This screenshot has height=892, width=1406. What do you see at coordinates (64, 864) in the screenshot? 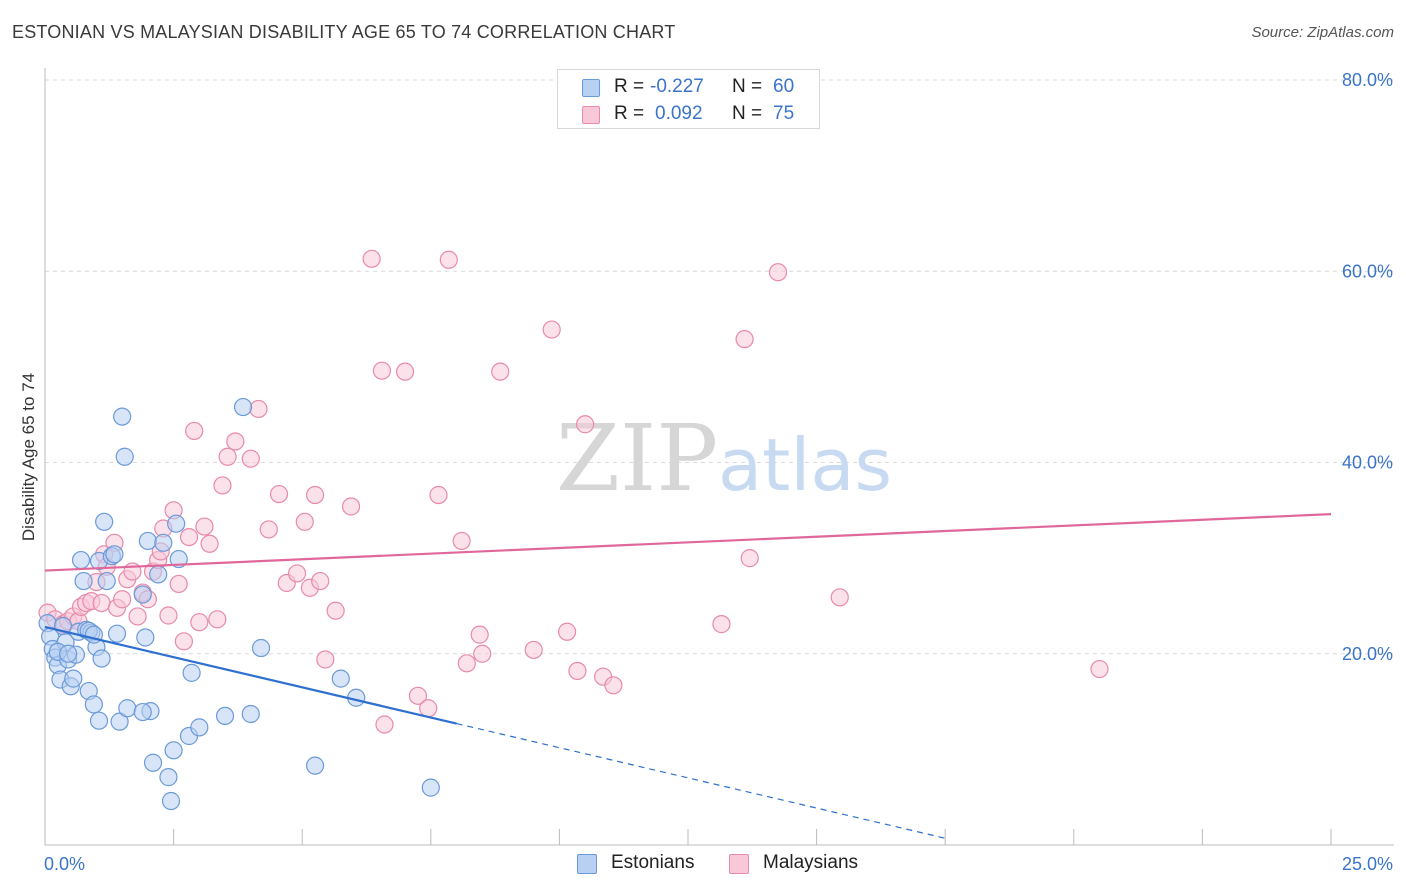
I see `x-tick-label: 0.0%` at bounding box center [64, 864].